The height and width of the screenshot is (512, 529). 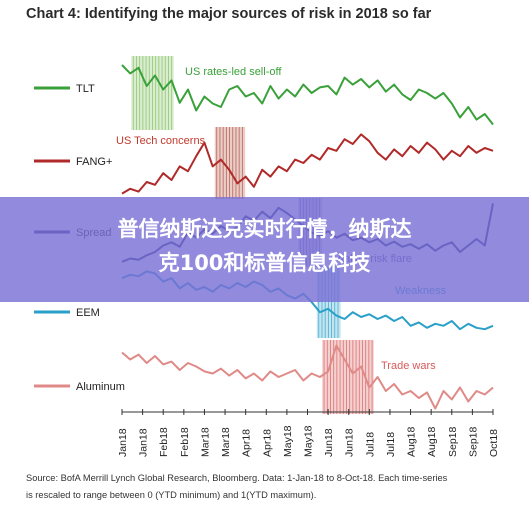 What do you see at coordinates (264, 263) in the screenshot?
I see `overlay-line-2: 克100和标普信息科技` at bounding box center [264, 263].